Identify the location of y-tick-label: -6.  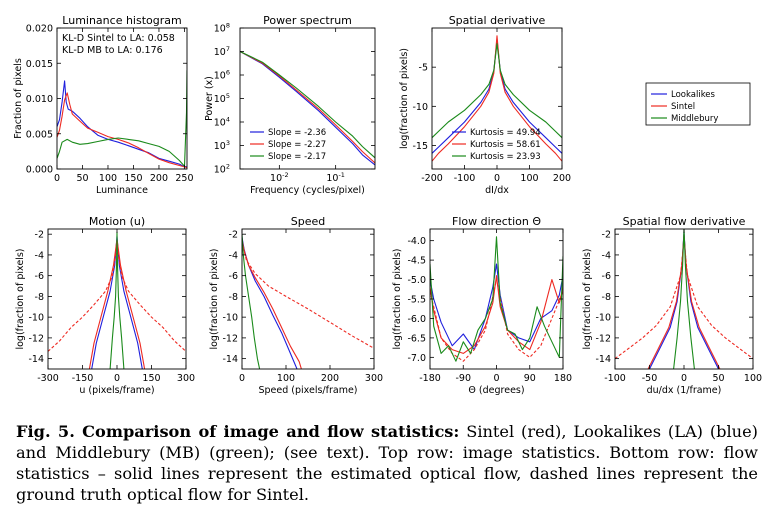
(39, 276).